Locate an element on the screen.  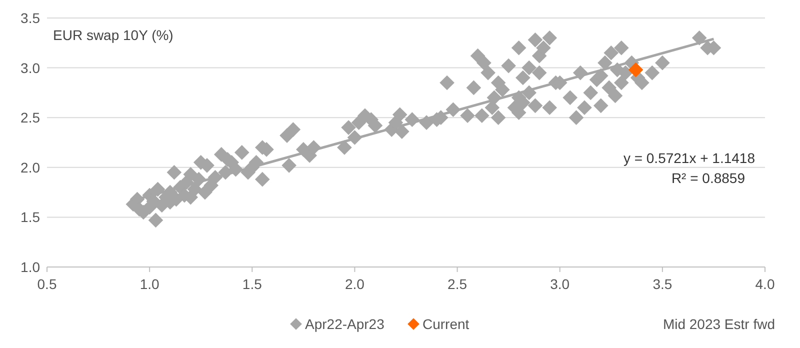
x-axis-title: Mid 2023 Estr fwd is located at coordinates (718, 324).